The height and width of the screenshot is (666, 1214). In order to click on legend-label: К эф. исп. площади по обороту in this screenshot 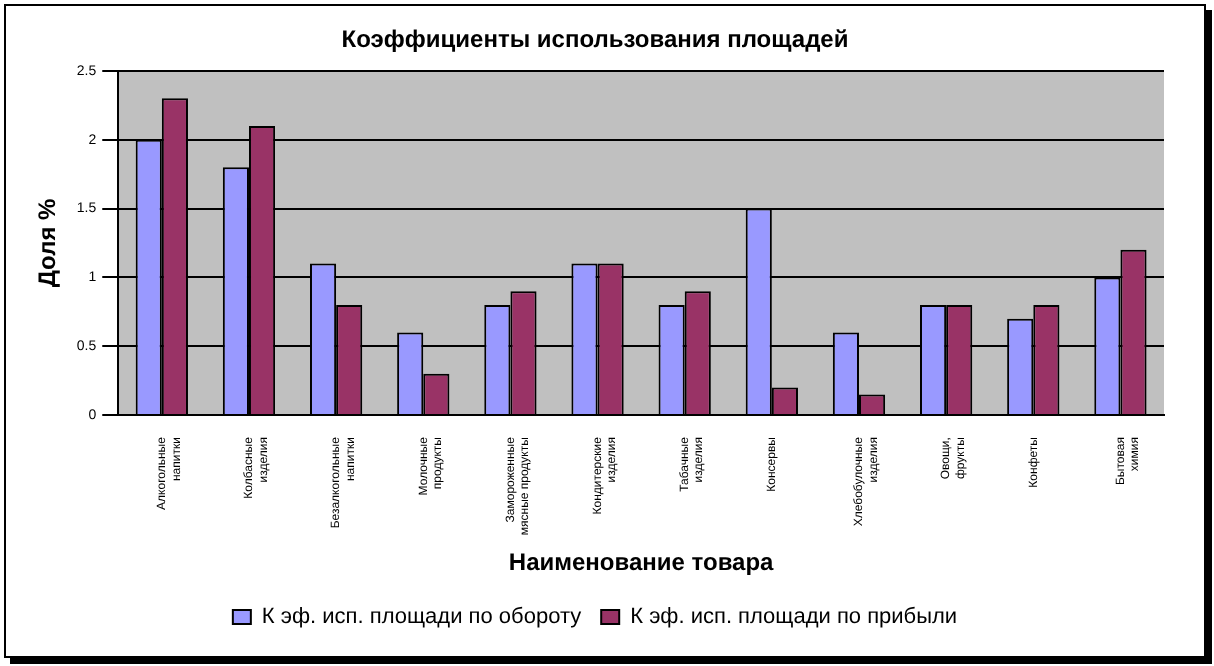, I will do `click(422, 617)`.